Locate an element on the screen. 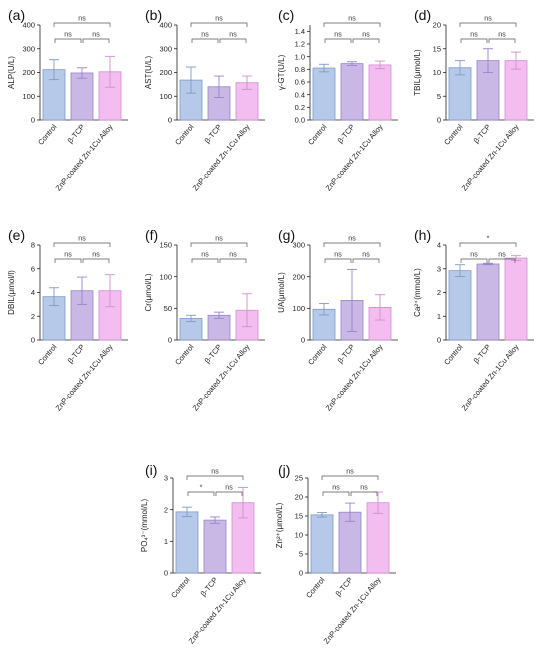 The height and width of the screenshot is (664, 550). panel-letter: (d) is located at coordinates (422, 15).